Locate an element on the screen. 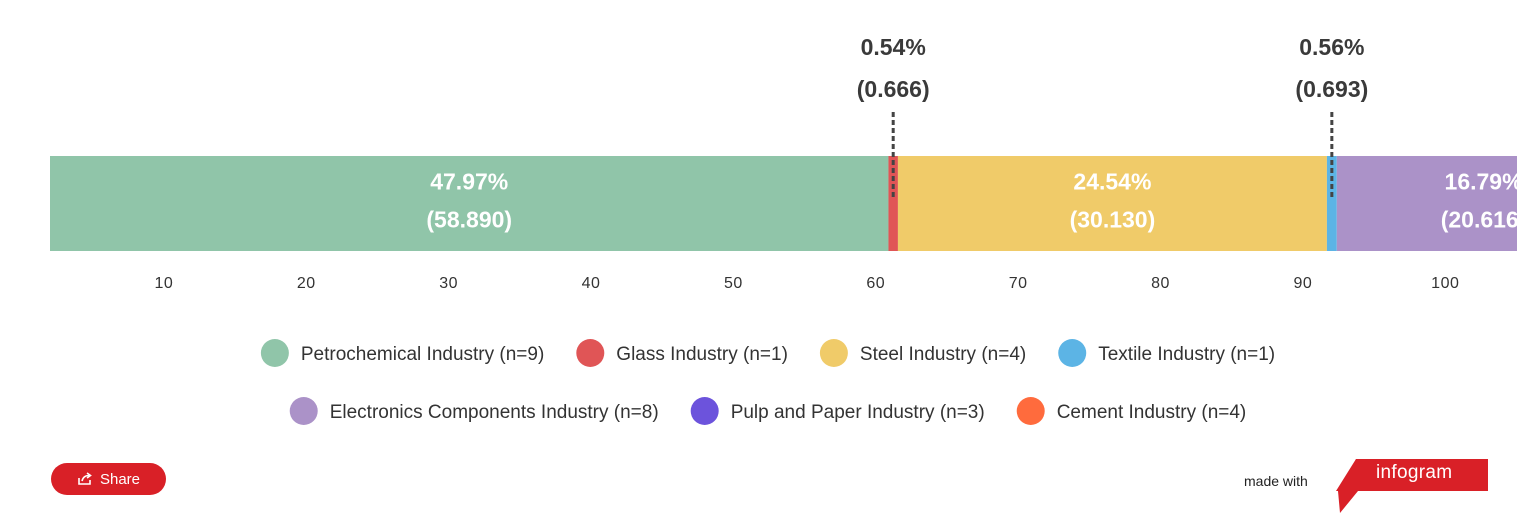  data-label-value: (30.130) is located at coordinates (1113, 220).